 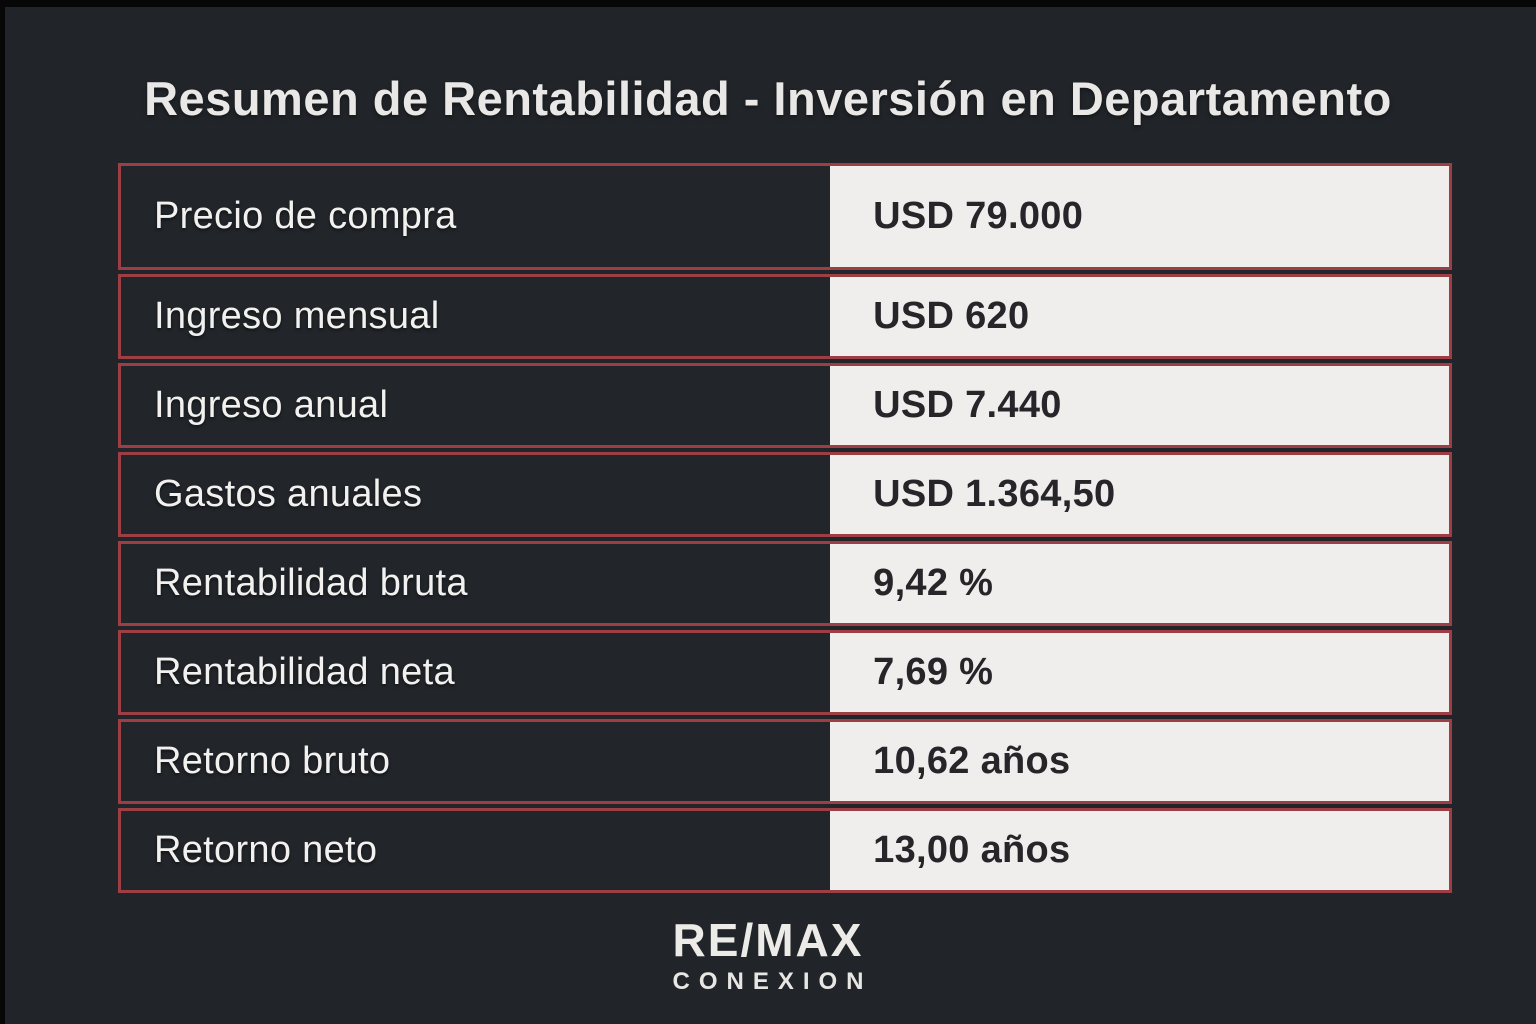 I want to click on row-value: USD 7.440, so click(x=1139, y=405).